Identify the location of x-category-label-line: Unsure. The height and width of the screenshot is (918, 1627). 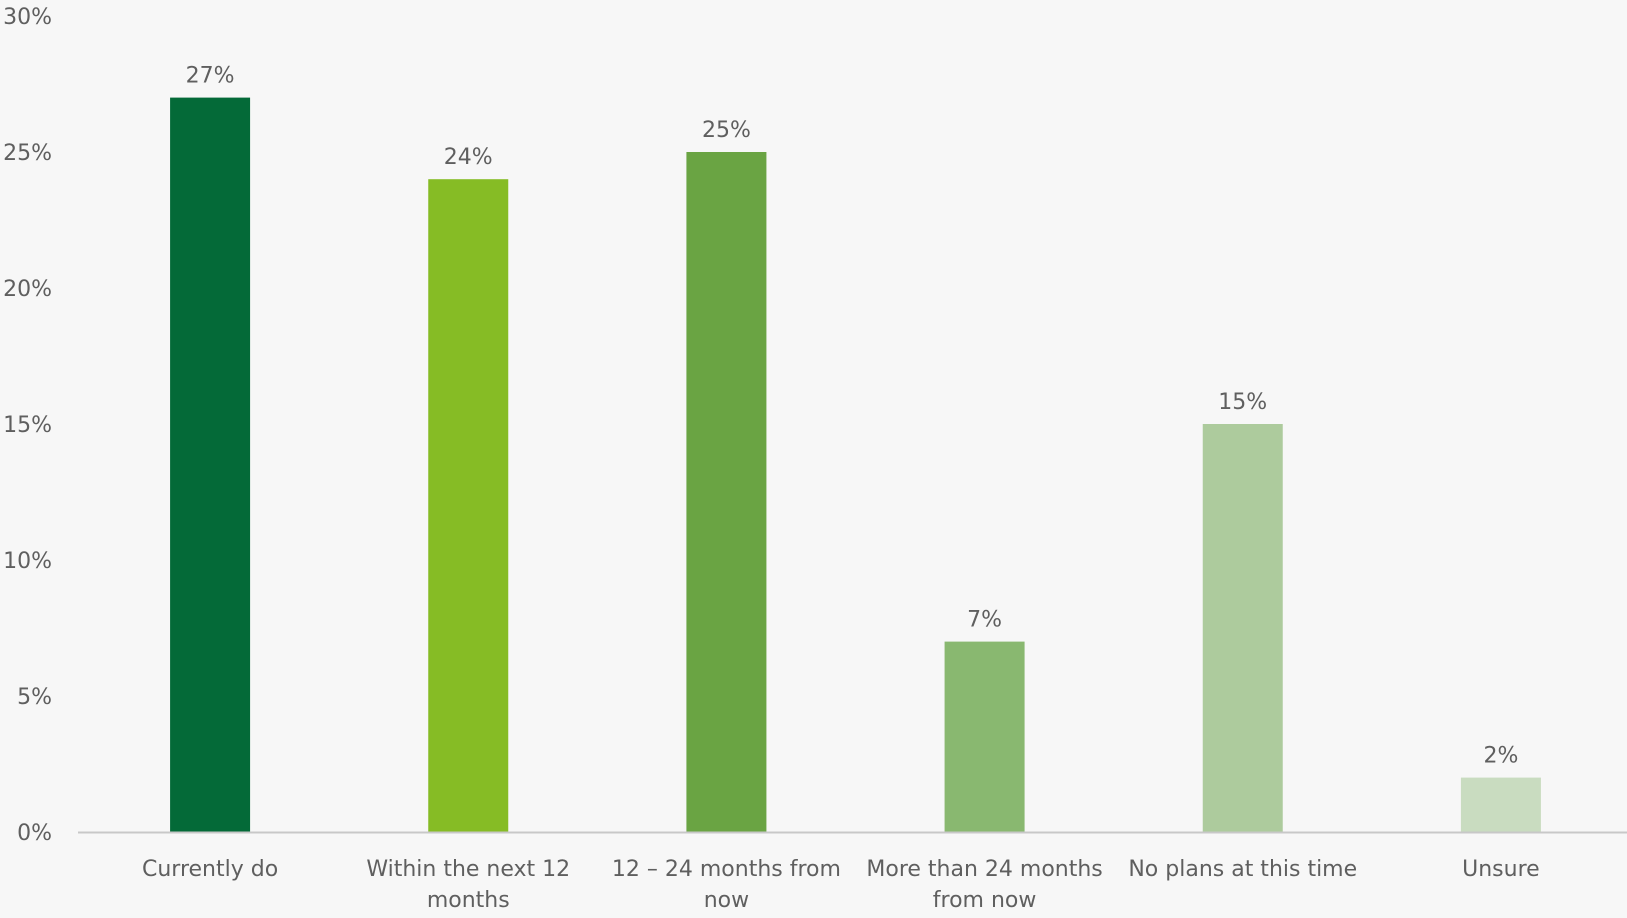
(1501, 869).